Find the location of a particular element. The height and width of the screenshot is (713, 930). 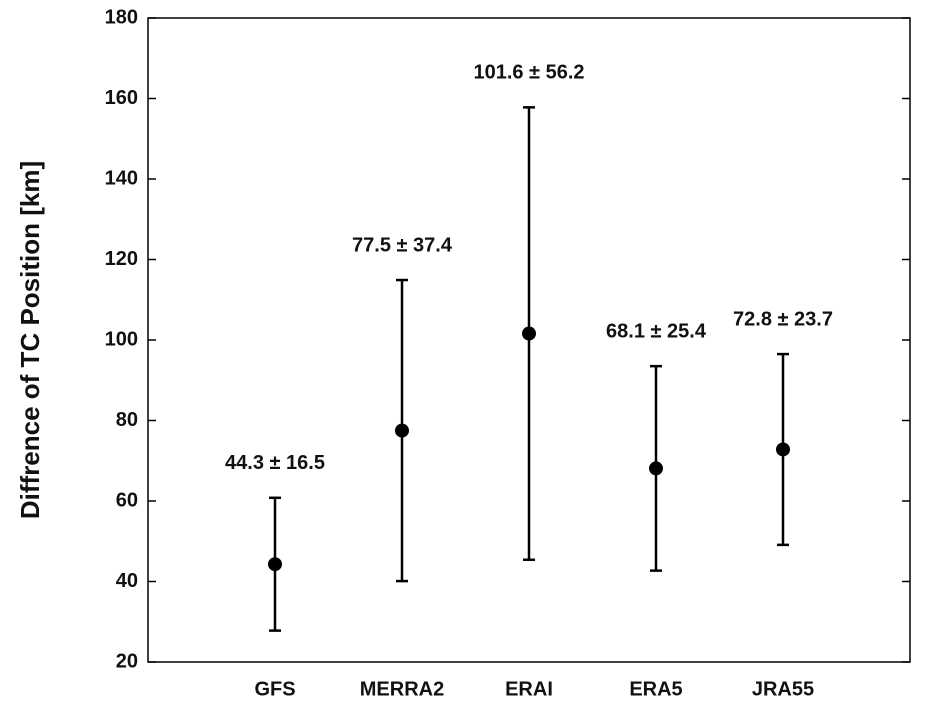

y-axis-label: Diffrence of TC Position [km] is located at coordinates (30, 340).